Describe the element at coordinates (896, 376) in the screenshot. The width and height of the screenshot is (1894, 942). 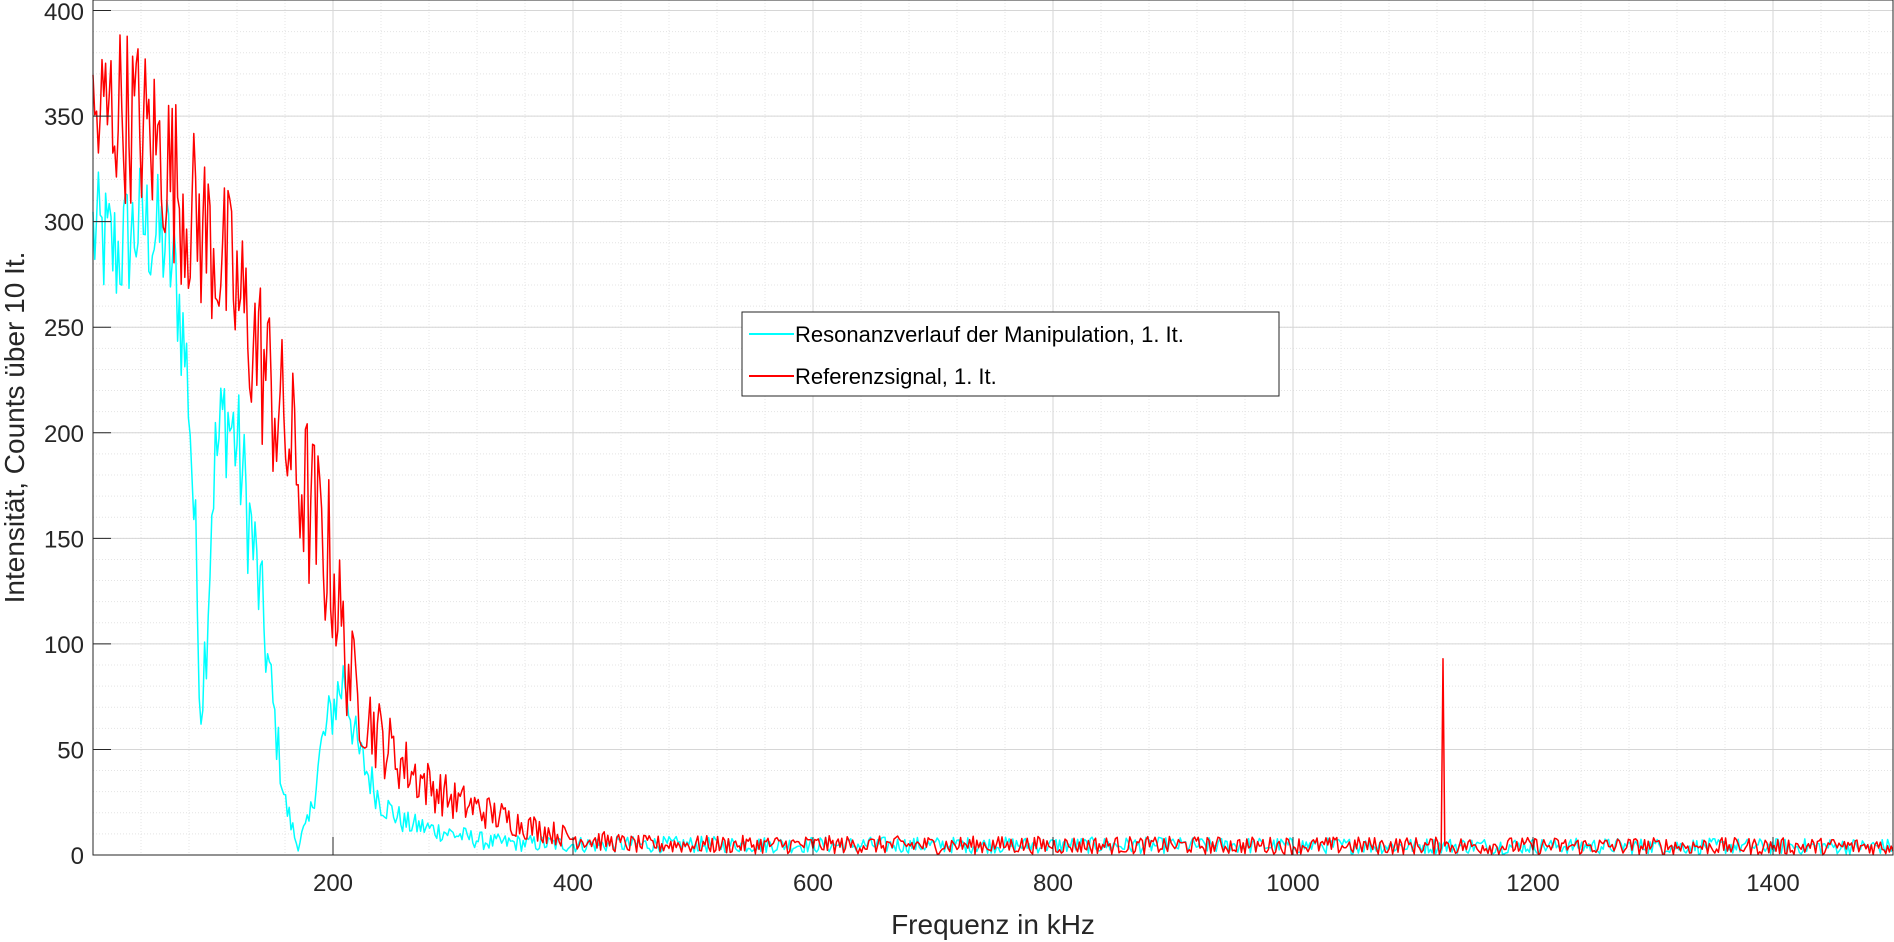
I see `legend-entry-referenzsignal: Referenzsignal, 1. It.` at that location.